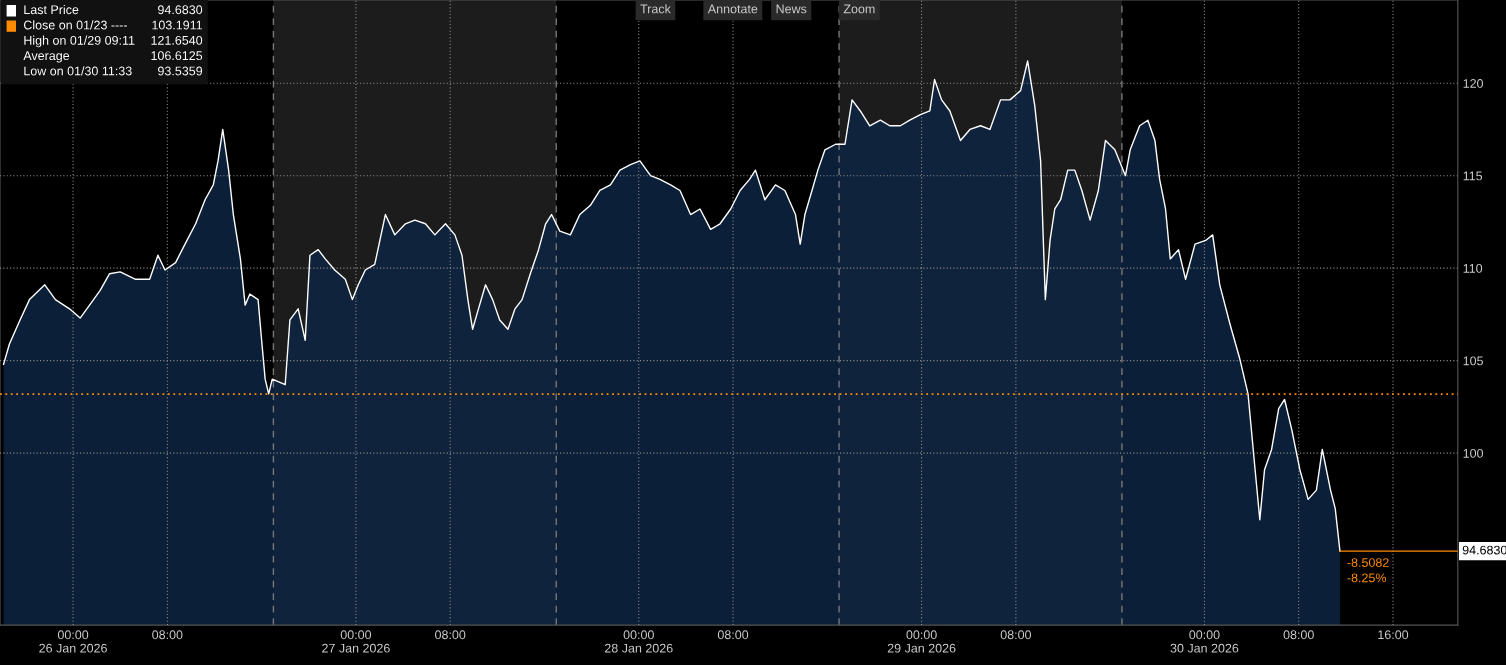 Image resolution: width=1506 pixels, height=665 pixels. Describe the element at coordinates (73, 641) in the screenshot. I see `x-tick-label: 00:00 26 Jan 2026` at that location.